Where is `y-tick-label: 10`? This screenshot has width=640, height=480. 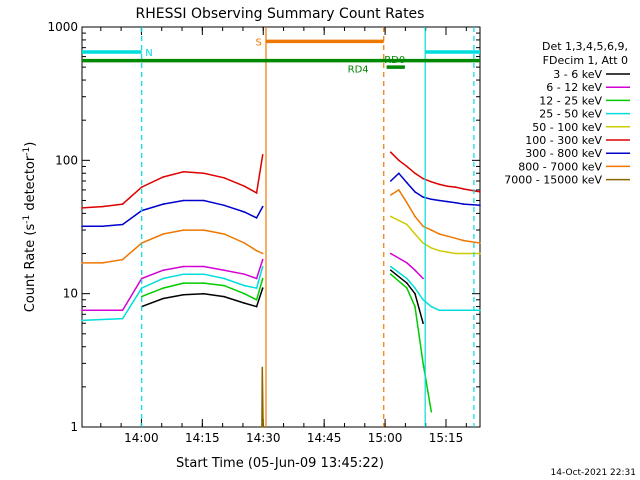 y-tick-label: 10 is located at coordinates (70, 294).